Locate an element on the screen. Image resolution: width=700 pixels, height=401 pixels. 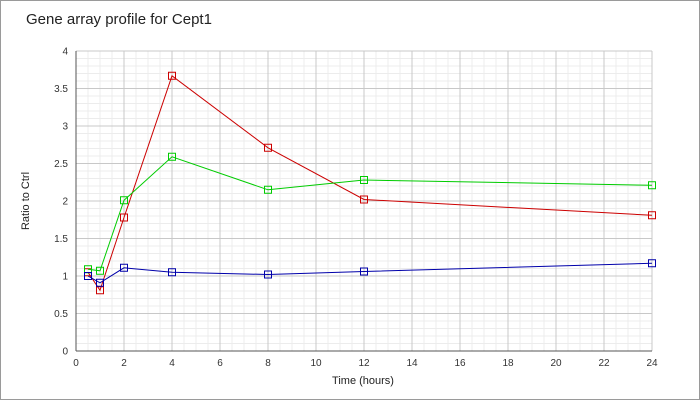
y-tick-label: 2.5 is located at coordinates (61, 164).